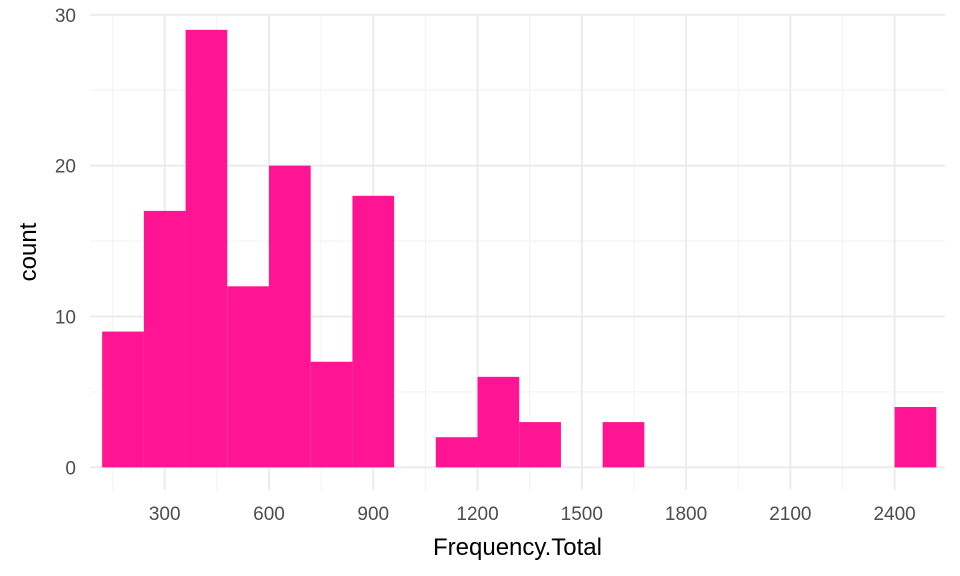  Describe the element at coordinates (70, 468) in the screenshot. I see `y-tick-label: 0` at that location.